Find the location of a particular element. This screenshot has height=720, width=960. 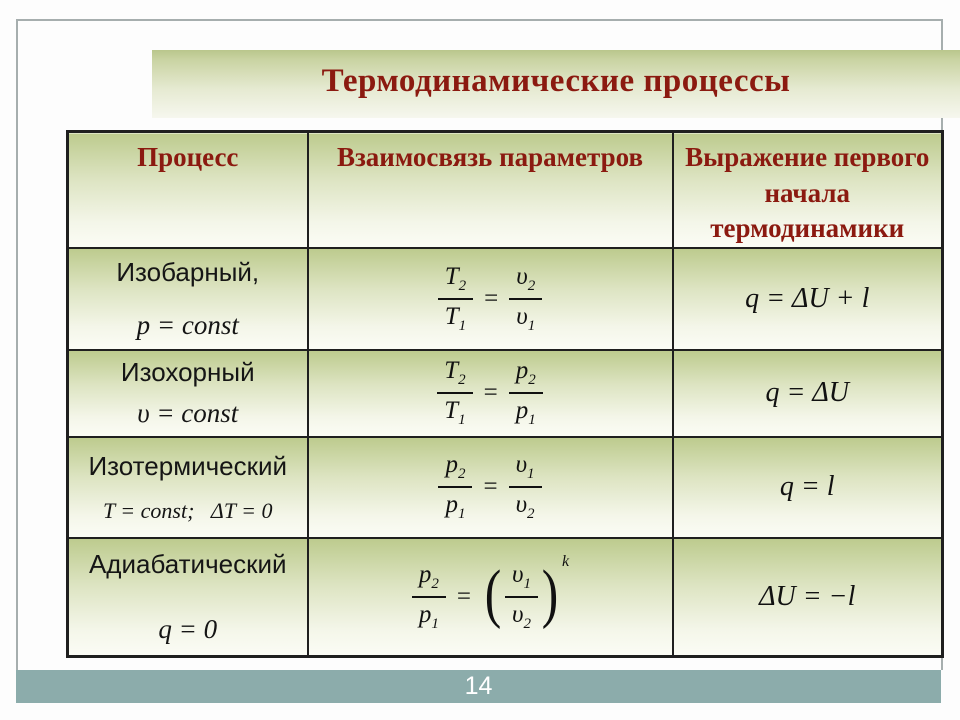

process-condition: T = const; ΔT = 0 is located at coordinates (187, 510).